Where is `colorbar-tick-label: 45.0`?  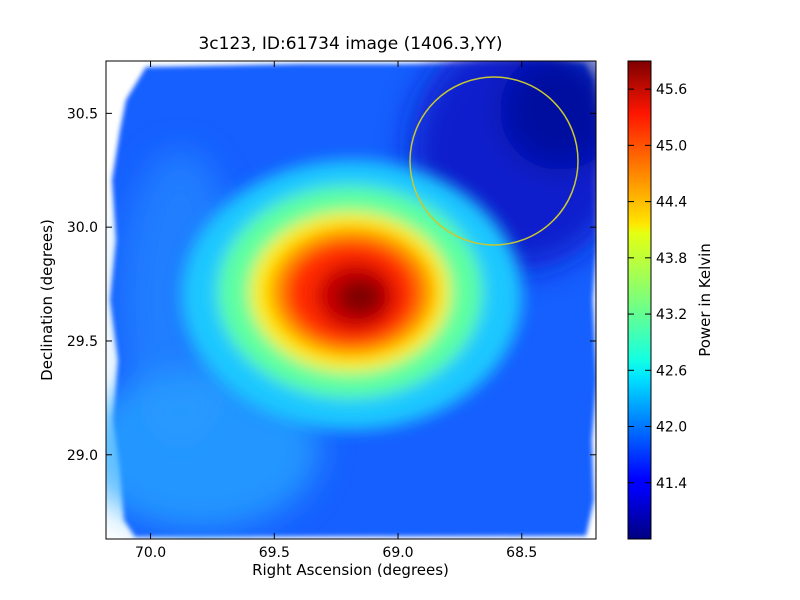
colorbar-tick-label: 45.0 is located at coordinates (671, 146).